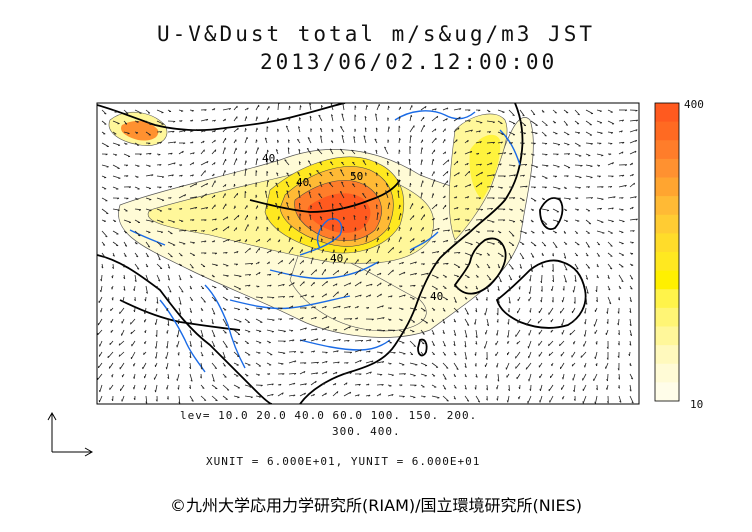 This screenshot has width=752, height=532. What do you see at coordinates (302, 182) in the screenshot?
I see `contour-label: 40` at bounding box center [302, 182].